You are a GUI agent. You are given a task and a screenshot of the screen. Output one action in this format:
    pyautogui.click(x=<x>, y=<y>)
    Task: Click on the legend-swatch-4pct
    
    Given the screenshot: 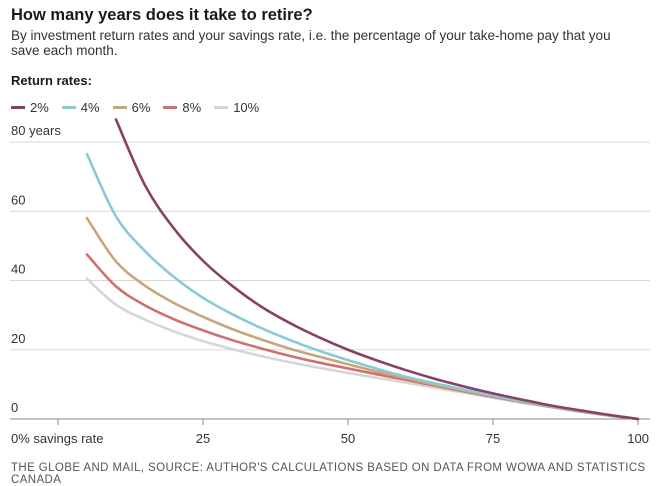 What is the action you would take?
    pyautogui.click(x=68, y=107)
    